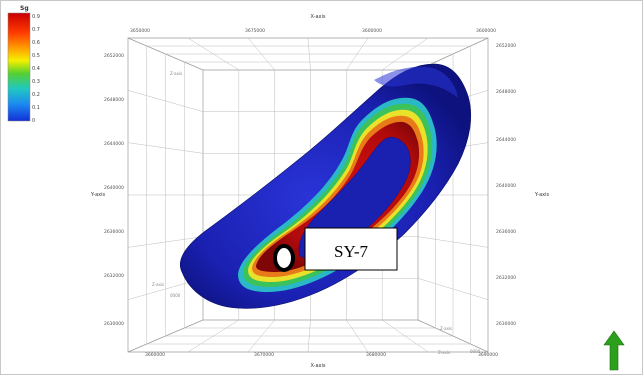 The width and height of the screenshot is (643, 375). What do you see at coordinates (36, 82) in the screenshot?
I see `legend-label-5: 0.3` at bounding box center [36, 82].